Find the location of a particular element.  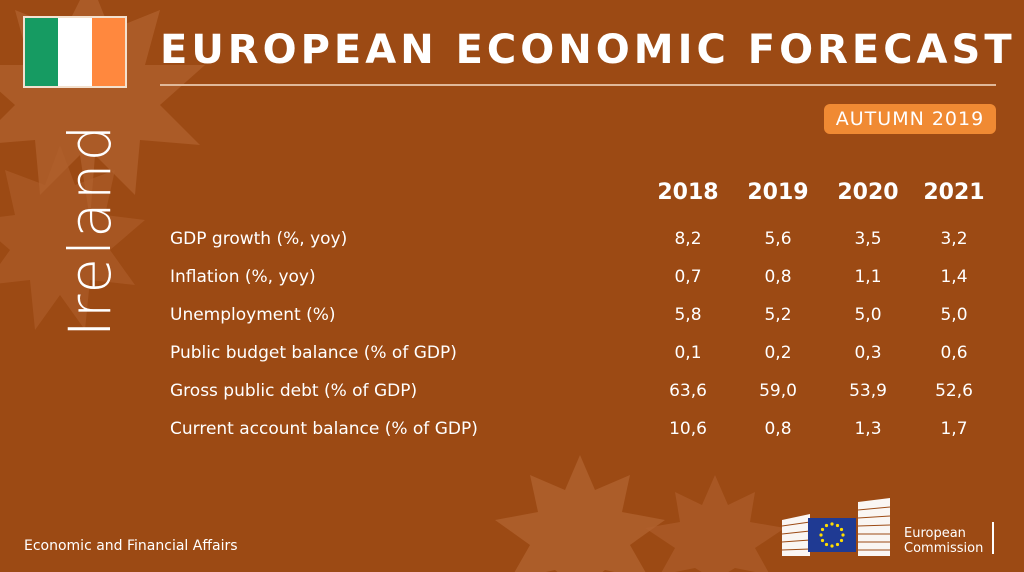

berlaymont-building-icon is located at coordinates (836, 527).